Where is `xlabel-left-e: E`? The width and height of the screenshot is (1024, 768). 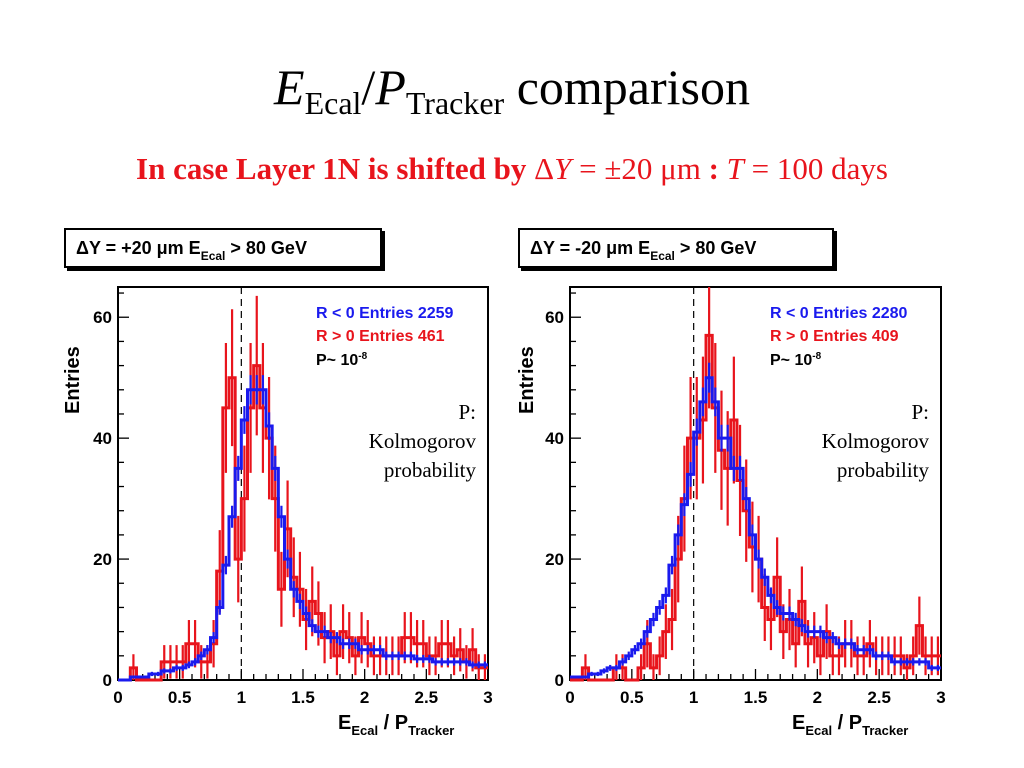
xlabel-left-e: E is located at coordinates (345, 723).